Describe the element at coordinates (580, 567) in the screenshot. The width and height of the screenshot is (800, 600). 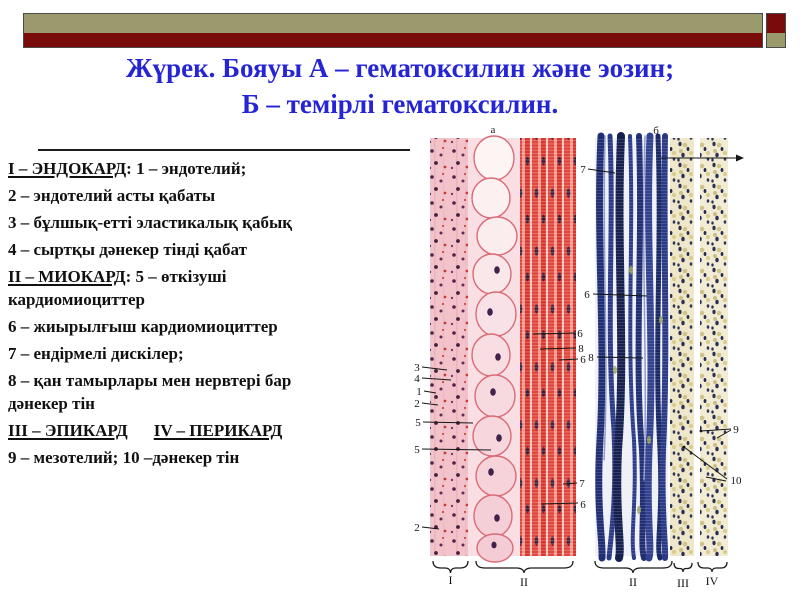
I see `layer-braces` at that location.